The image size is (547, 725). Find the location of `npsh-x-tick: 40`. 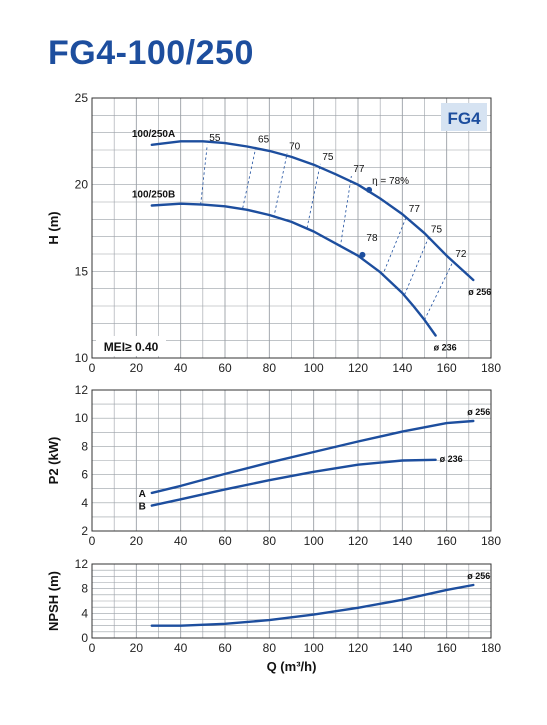

npsh-x-tick: 40 is located at coordinates (181, 648).